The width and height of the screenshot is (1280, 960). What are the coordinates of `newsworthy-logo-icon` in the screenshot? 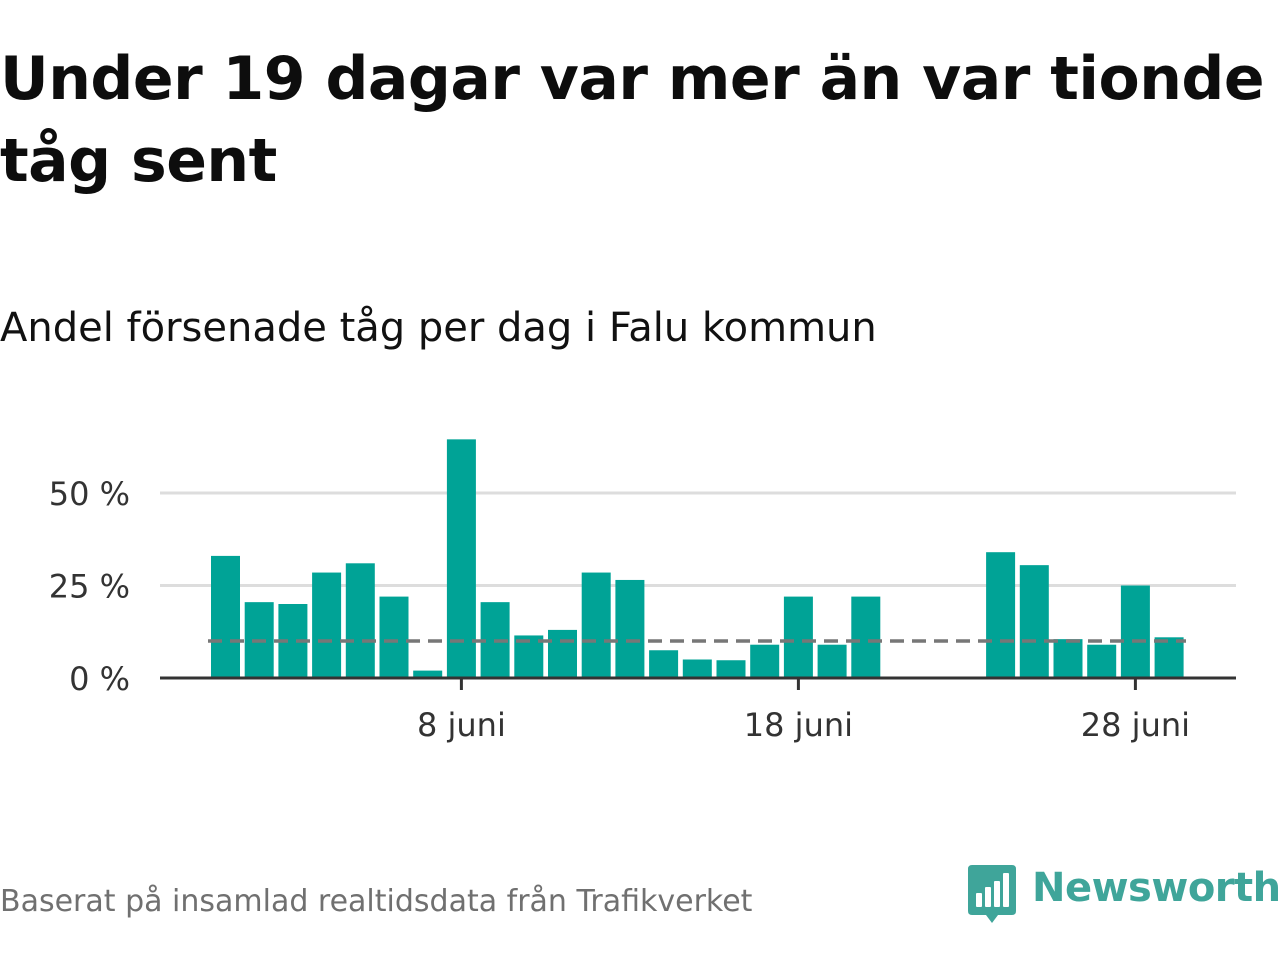 It's located at (992, 894).